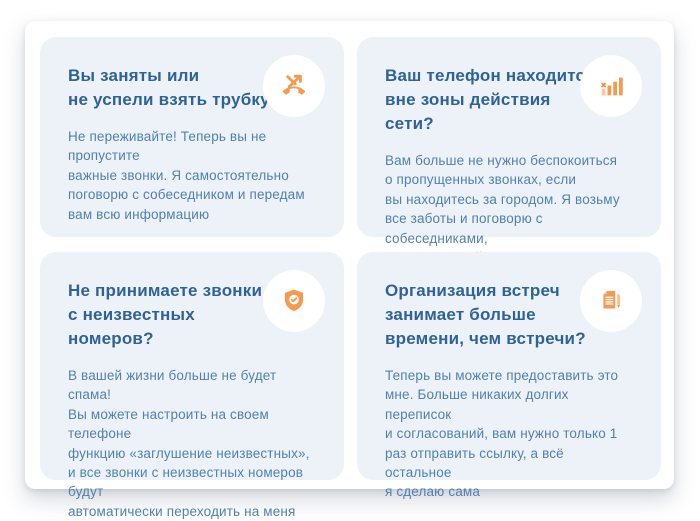 Image resolution: width=700 pixels, height=521 pixels. I want to click on document-pen-icon, so click(611, 301).